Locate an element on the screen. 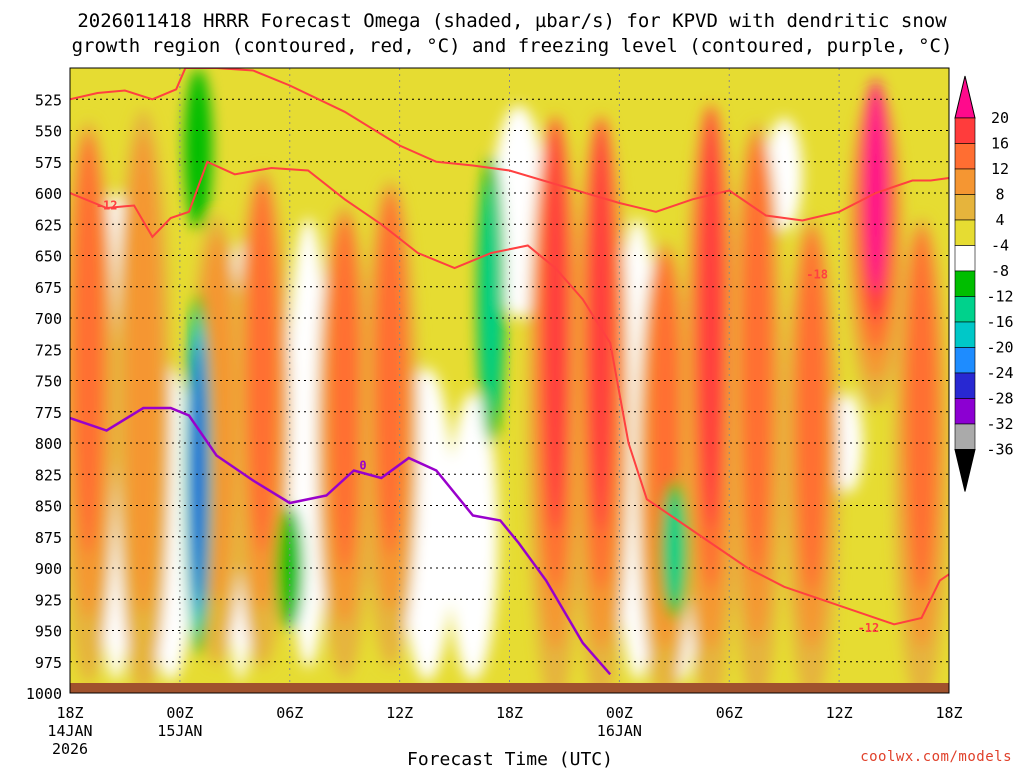 The image size is (1024, 768). y-tick-label-700: 700 is located at coordinates (48, 319).